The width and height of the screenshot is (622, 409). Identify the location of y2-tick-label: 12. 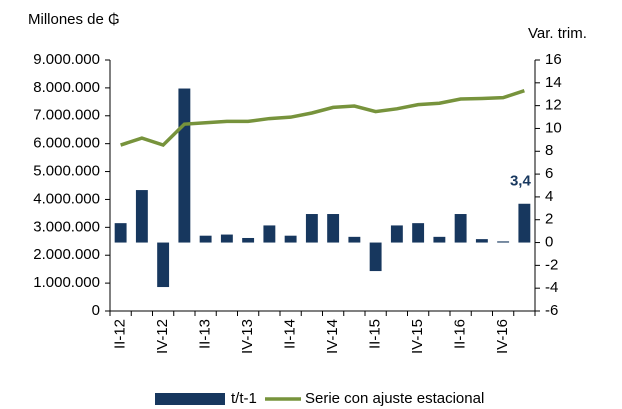
(553, 105).